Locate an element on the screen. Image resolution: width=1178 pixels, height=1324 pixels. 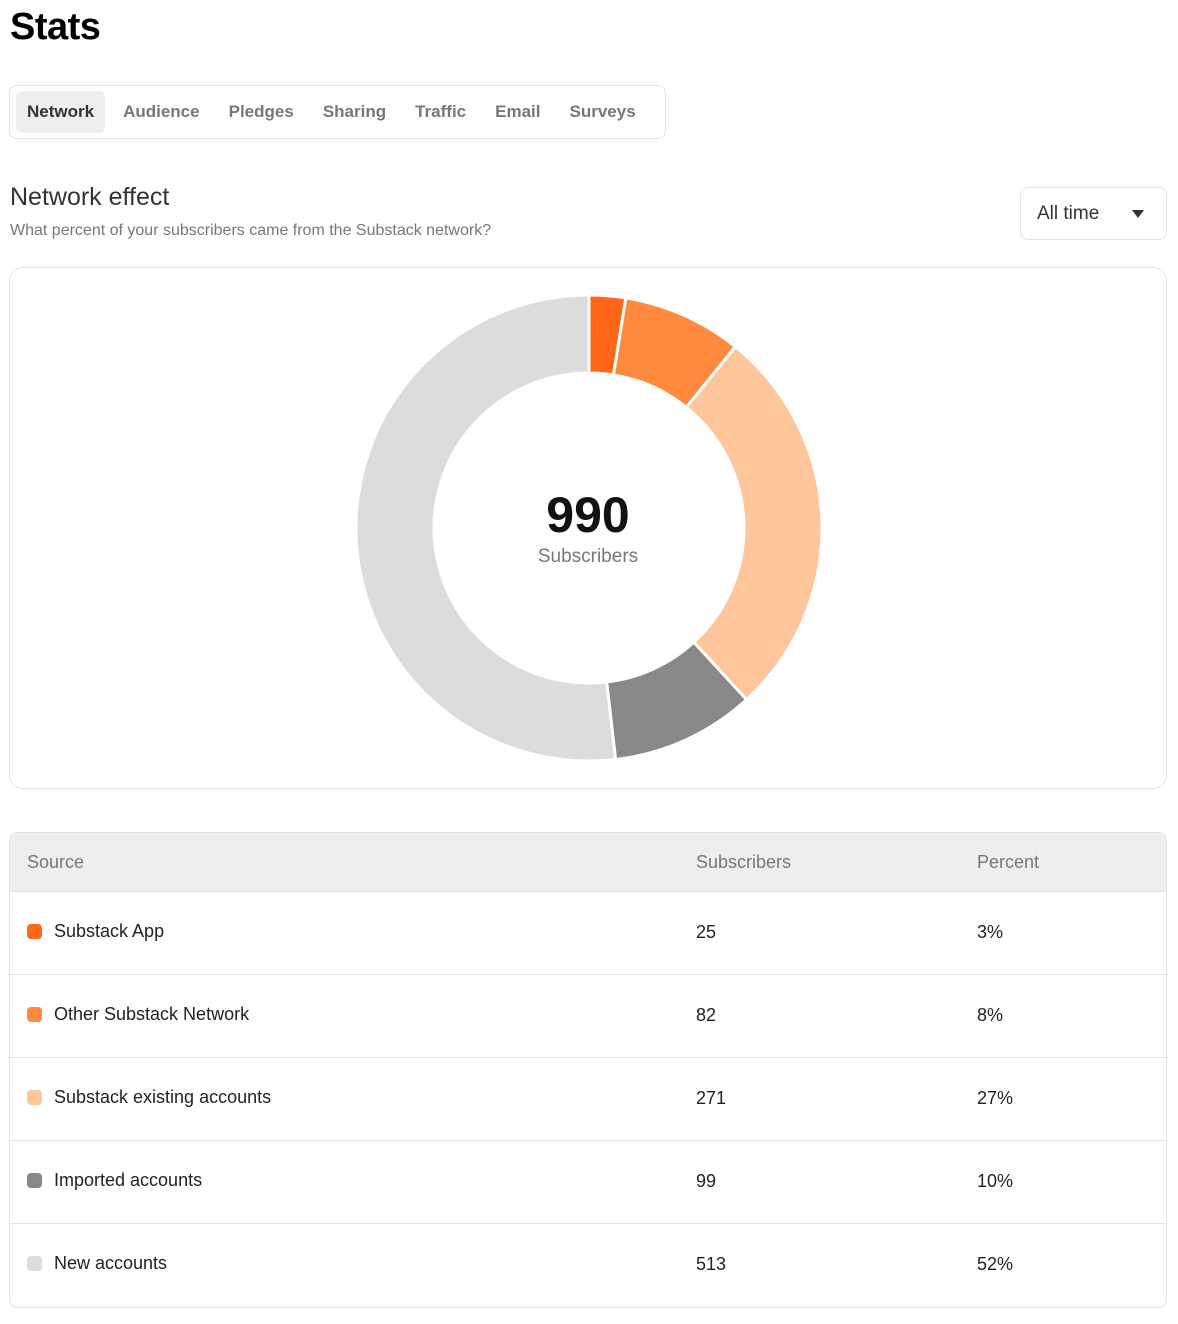
table-row: Substack App 25 3% is located at coordinates (588, 933).